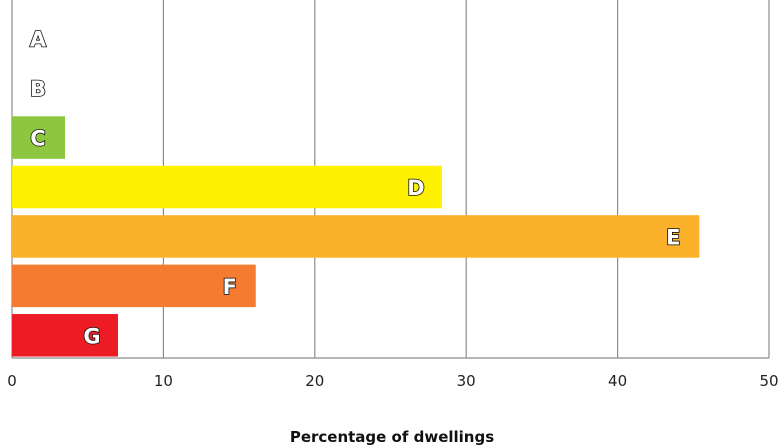 The image size is (784, 448). I want to click on x-tick-label: 30, so click(466, 381).